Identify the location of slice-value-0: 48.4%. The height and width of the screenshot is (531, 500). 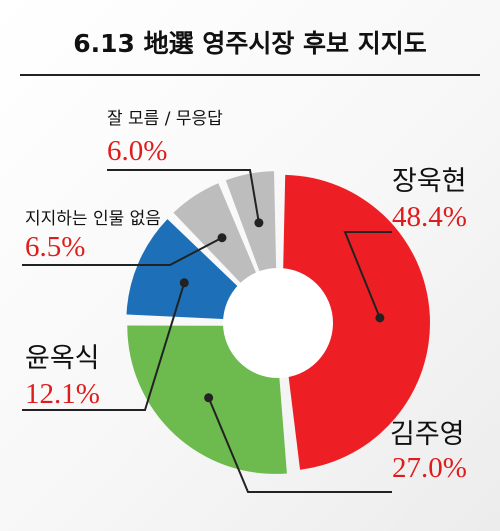
(429, 217).